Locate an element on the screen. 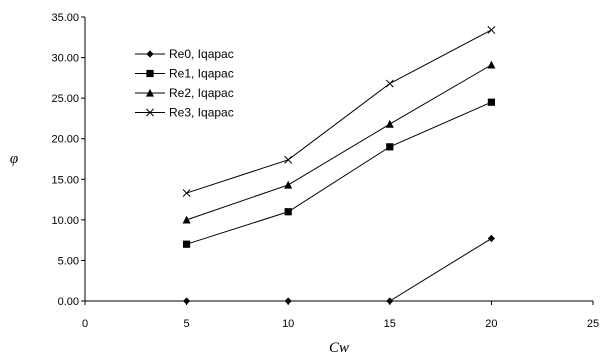 Image resolution: width=600 pixels, height=358 pixels. legend-marker-stroke is located at coordinates (150, 112).